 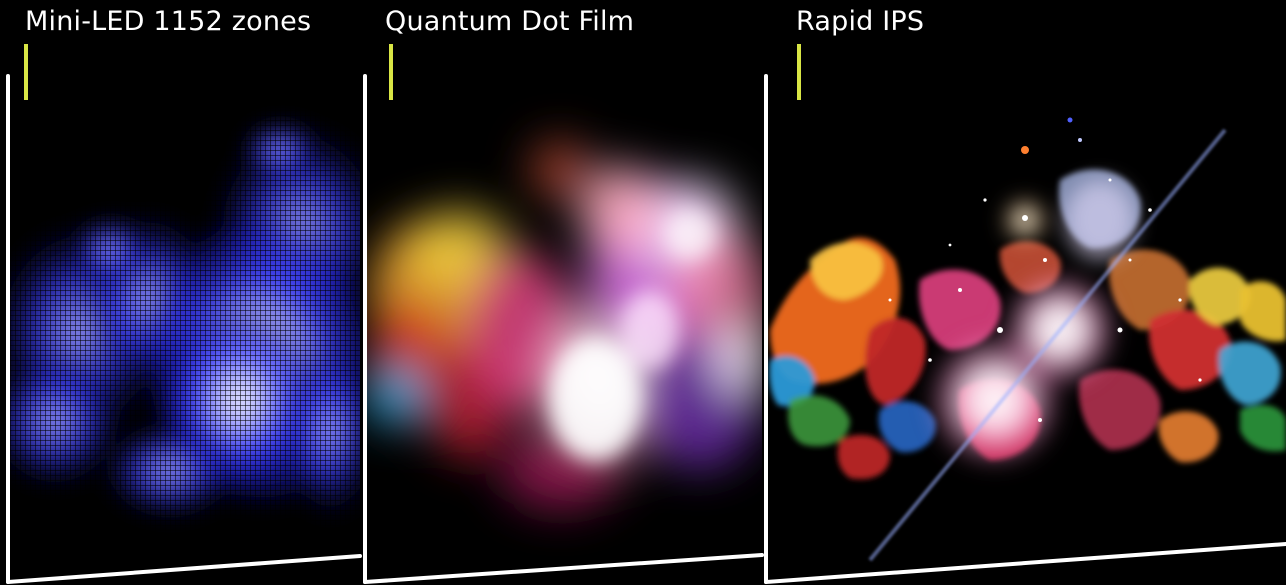 What do you see at coordinates (860, 21) in the screenshot?
I see `rapid-ips-label: Rapid IPS` at bounding box center [860, 21].